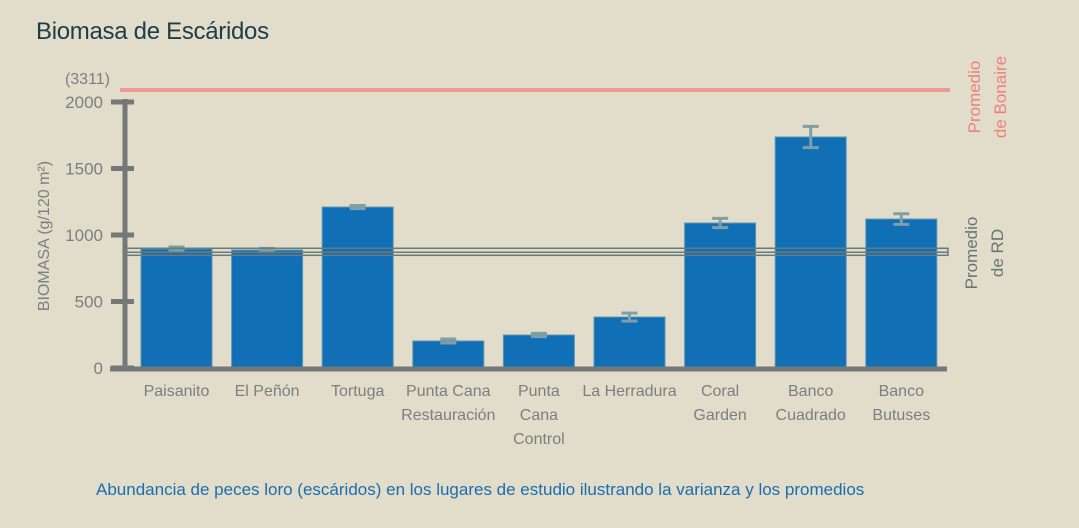 This screenshot has height=528, width=1079. What do you see at coordinates (539, 439) in the screenshot?
I see `x-tick-label: Control` at bounding box center [539, 439].